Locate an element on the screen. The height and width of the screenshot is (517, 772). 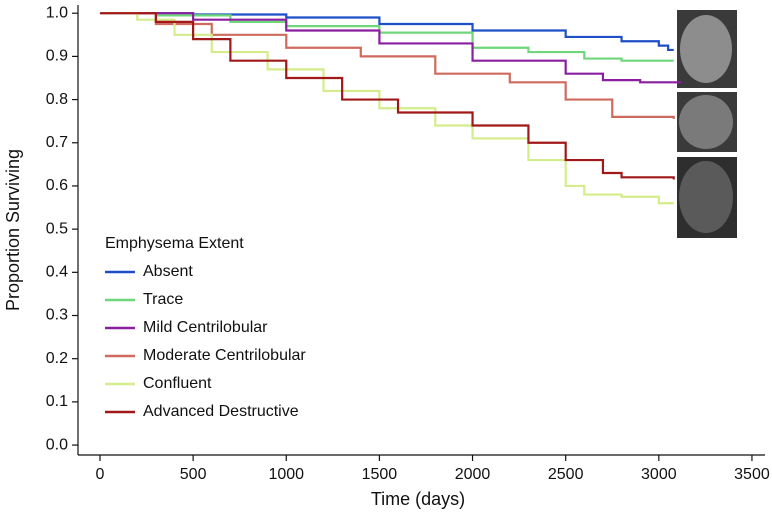
y-tick-label: 0.7 is located at coordinates (57, 142).